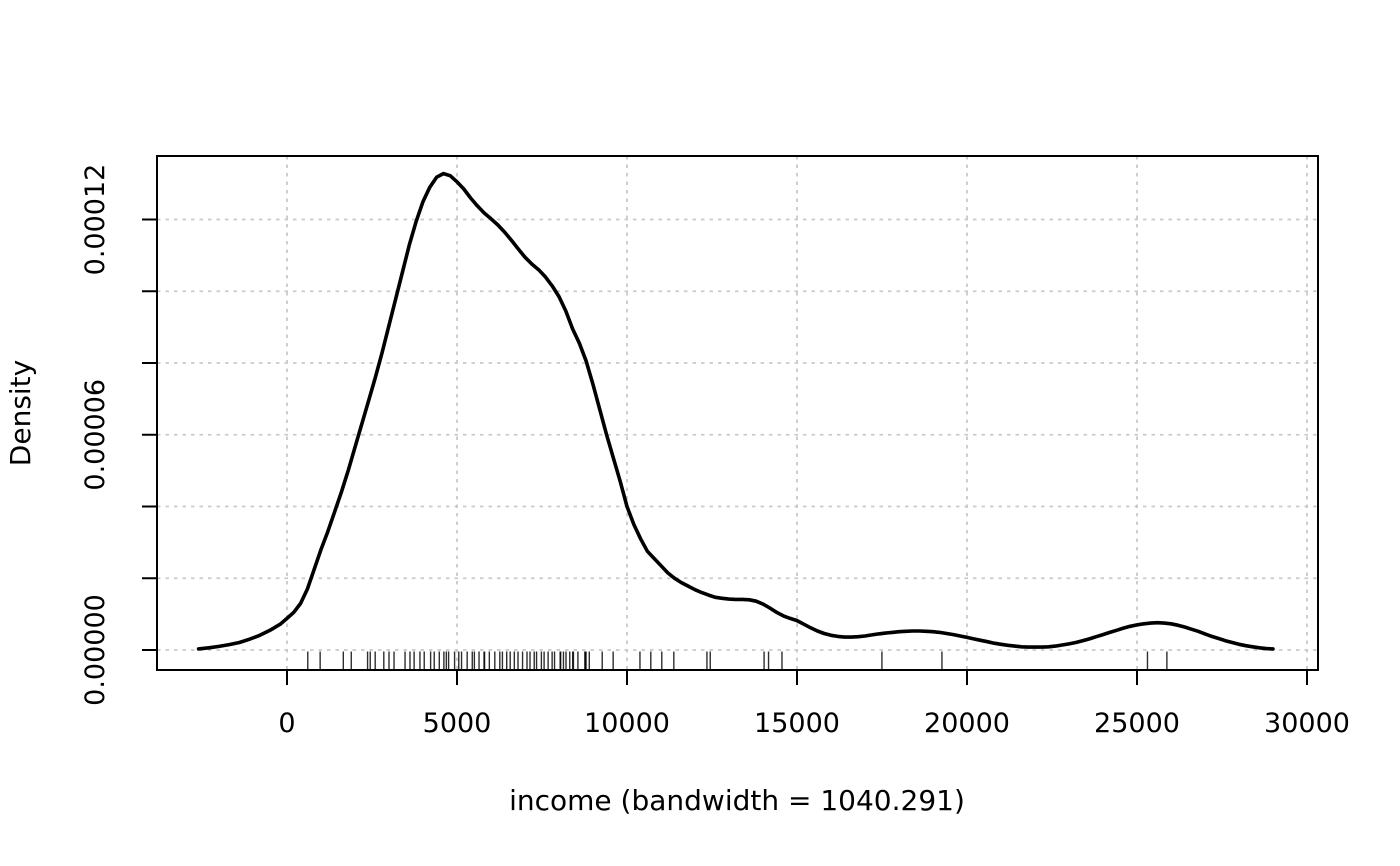 Image resolution: width=1400 pixels, height=866 pixels. I want to click on y-tick-label: 0.00000, so click(95, 650).